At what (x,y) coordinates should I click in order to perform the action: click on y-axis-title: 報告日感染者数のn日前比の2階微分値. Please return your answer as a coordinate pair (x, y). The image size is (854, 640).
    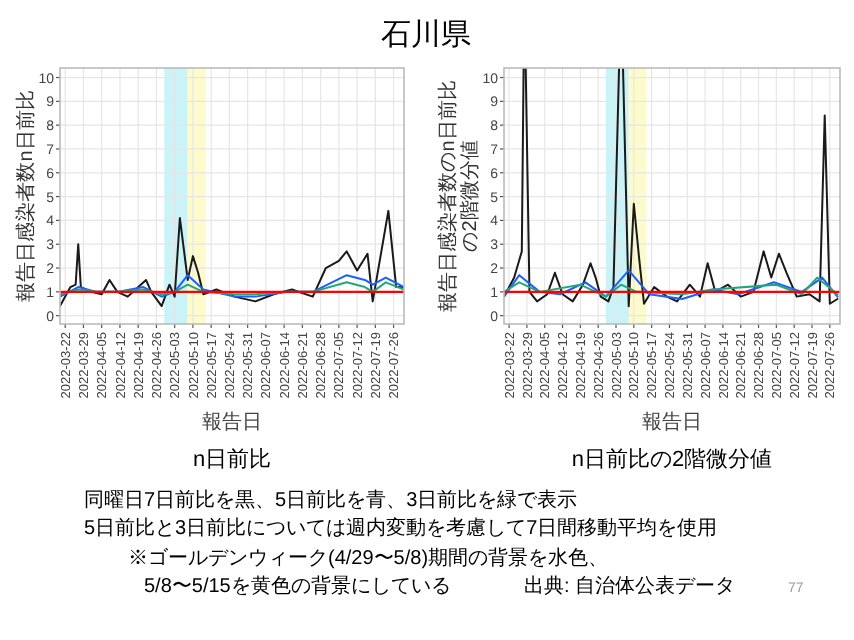
    Looking at the image, I should click on (459, 196).